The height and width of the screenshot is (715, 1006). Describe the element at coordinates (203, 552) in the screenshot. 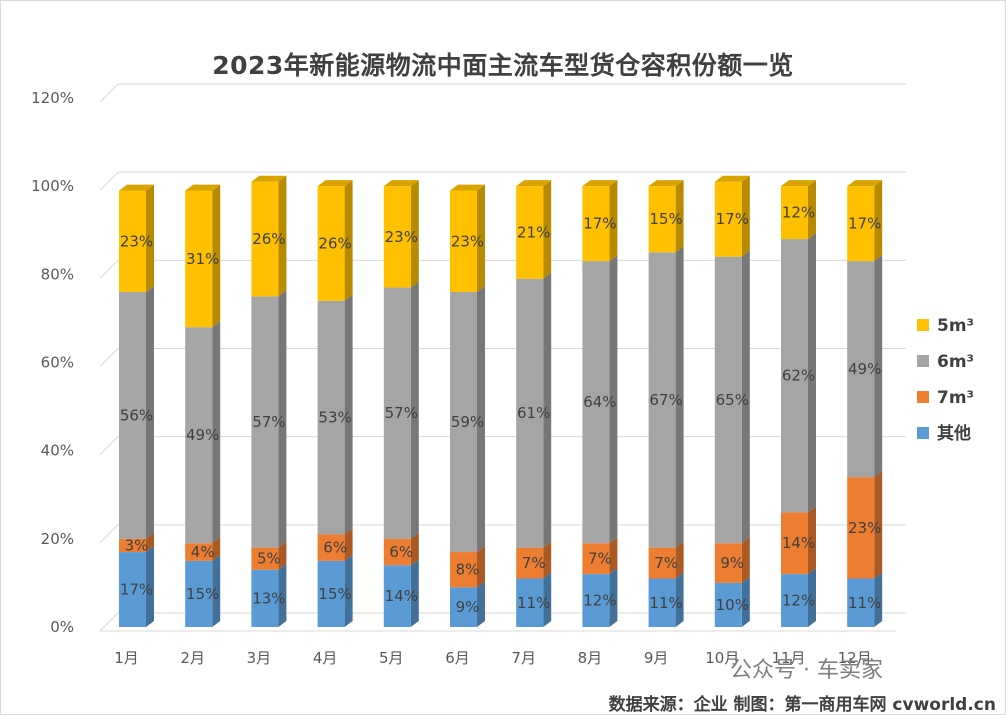

I see `data-label: 4%` at that location.